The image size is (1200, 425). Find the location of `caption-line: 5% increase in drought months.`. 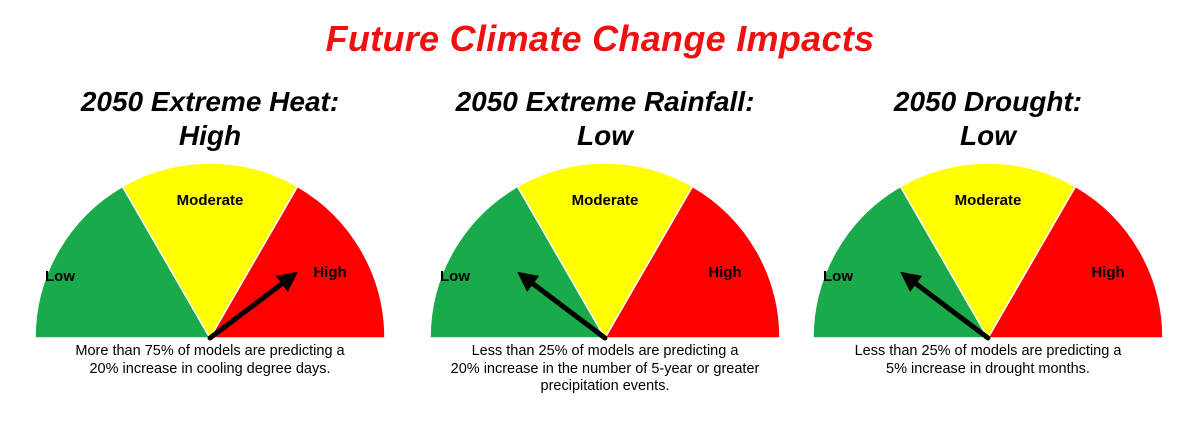

caption-line: 5% increase in drought months. is located at coordinates (988, 368).